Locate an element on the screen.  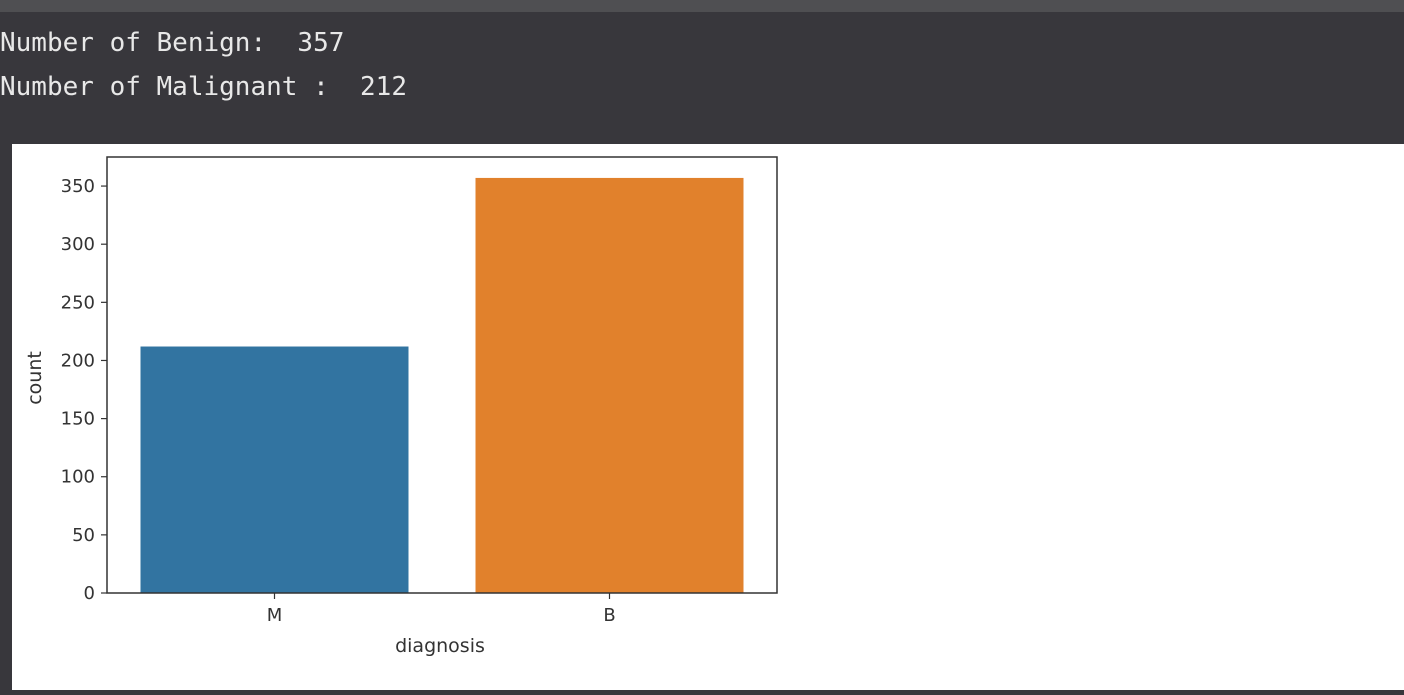
y-tick-label-0: 0 is located at coordinates (89, 593).